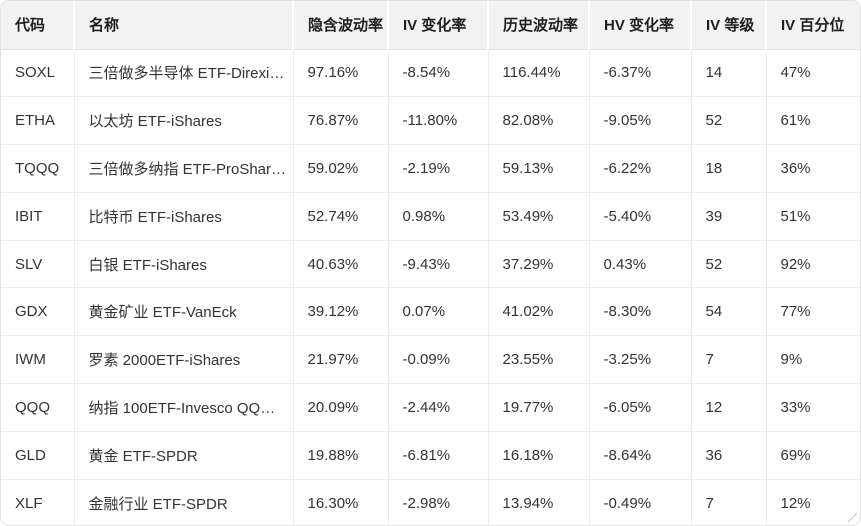 This screenshot has height=526, width=861. Describe the element at coordinates (341, 312) in the screenshot. I see `cell-iv: 39.12%` at that location.